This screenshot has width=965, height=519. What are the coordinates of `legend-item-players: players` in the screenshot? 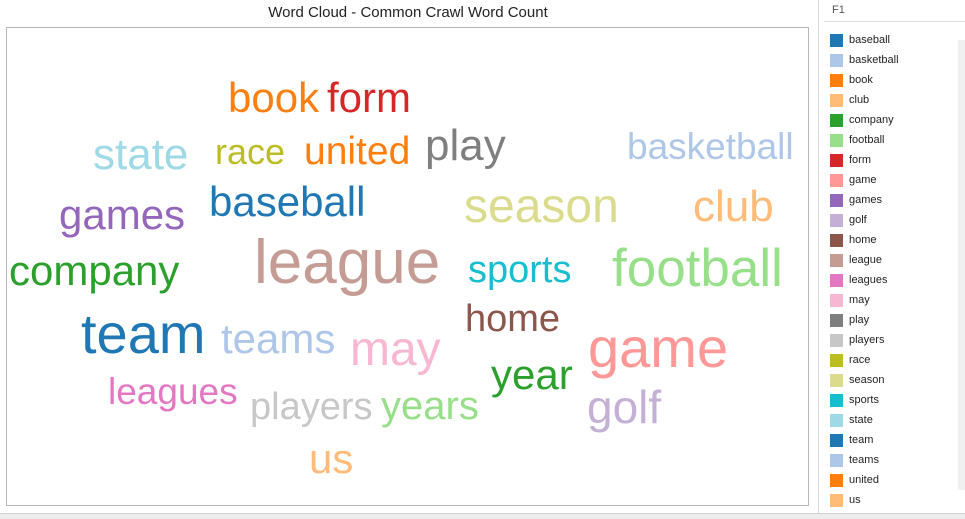 It's located at (894, 340).